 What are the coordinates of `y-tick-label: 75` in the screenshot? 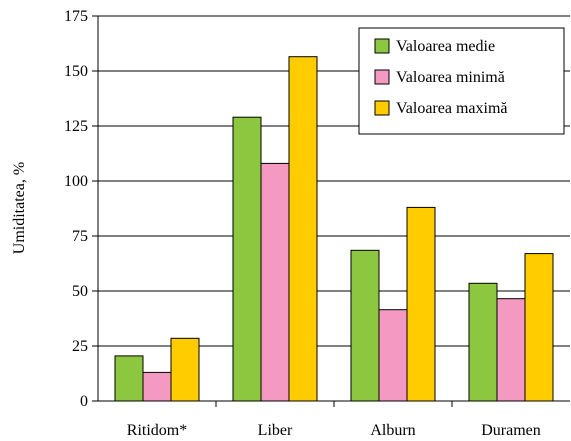 It's located at (80, 236).